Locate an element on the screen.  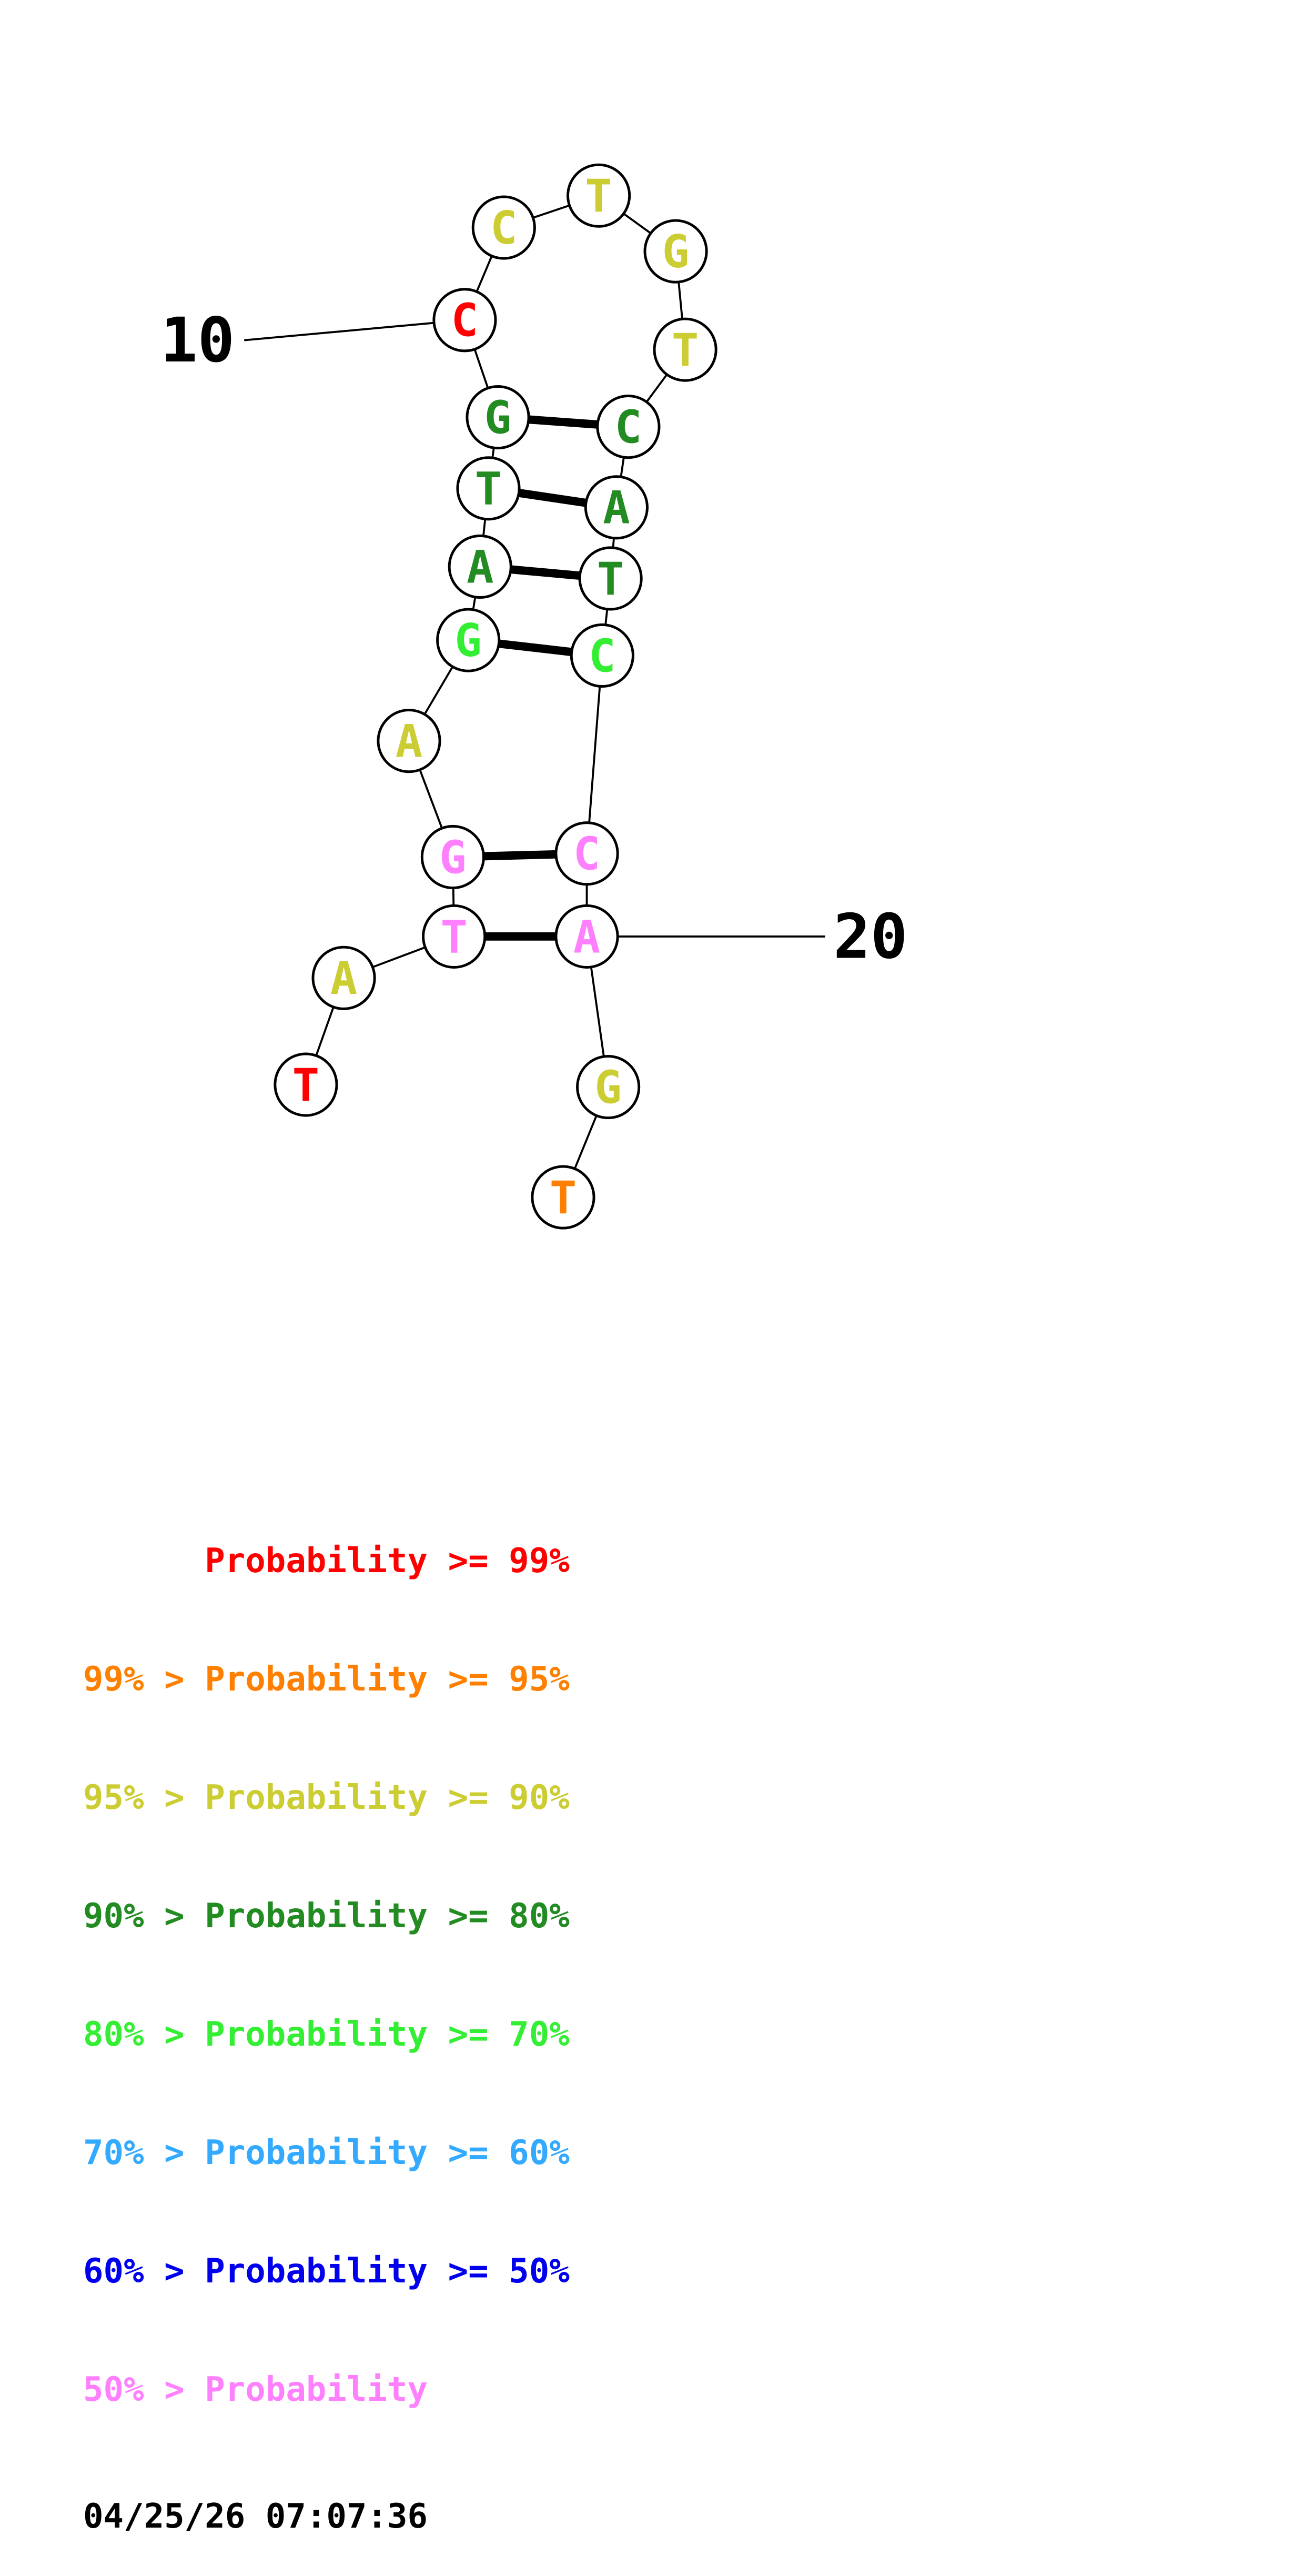
timestamp: 04/25/26 07:07:36 is located at coordinates (255, 2516).